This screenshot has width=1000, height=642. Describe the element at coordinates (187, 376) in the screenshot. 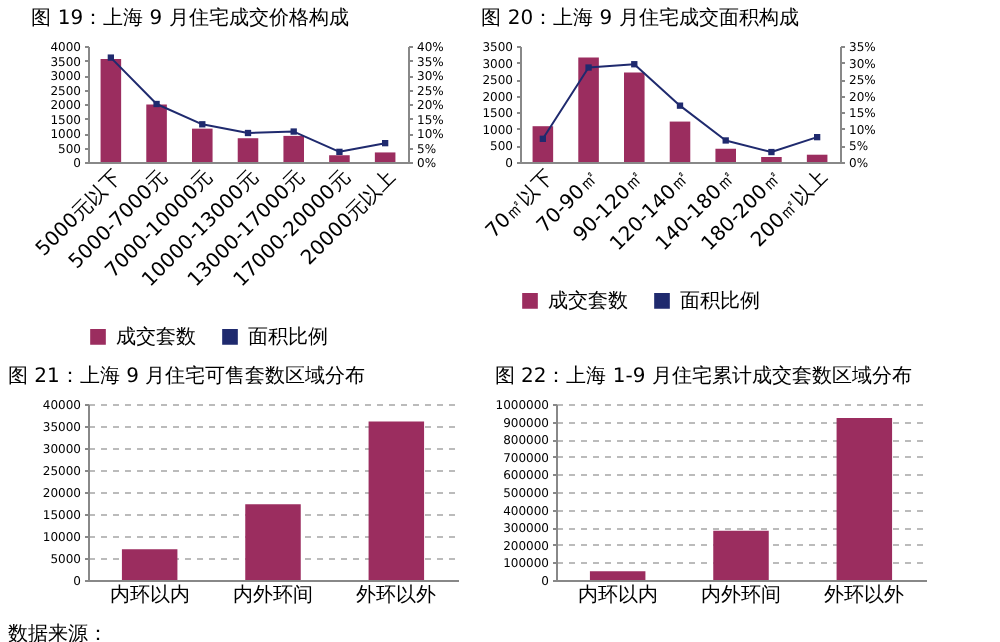

I see `chart-title: 图 21：上海 9 月住宅可售套数区域分布` at that location.